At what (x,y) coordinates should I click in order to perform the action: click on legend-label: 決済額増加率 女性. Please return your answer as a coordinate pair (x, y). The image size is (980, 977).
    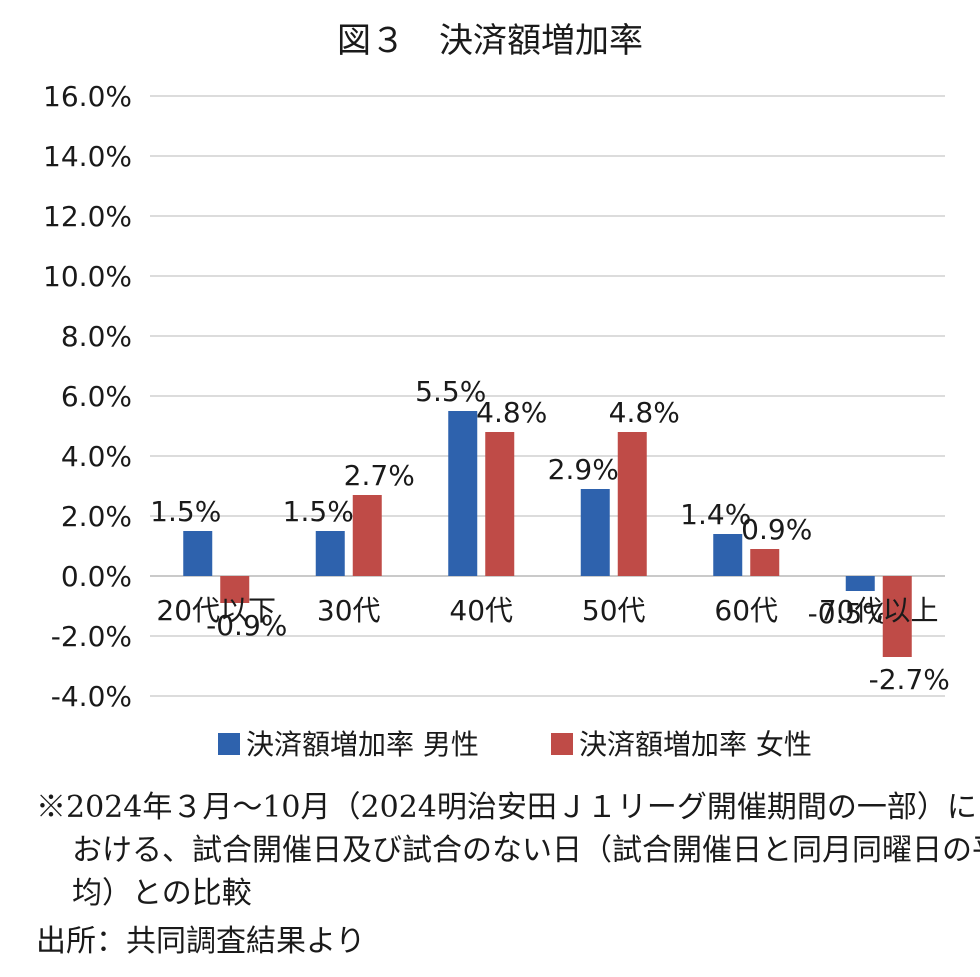
    Looking at the image, I should click on (695, 744).